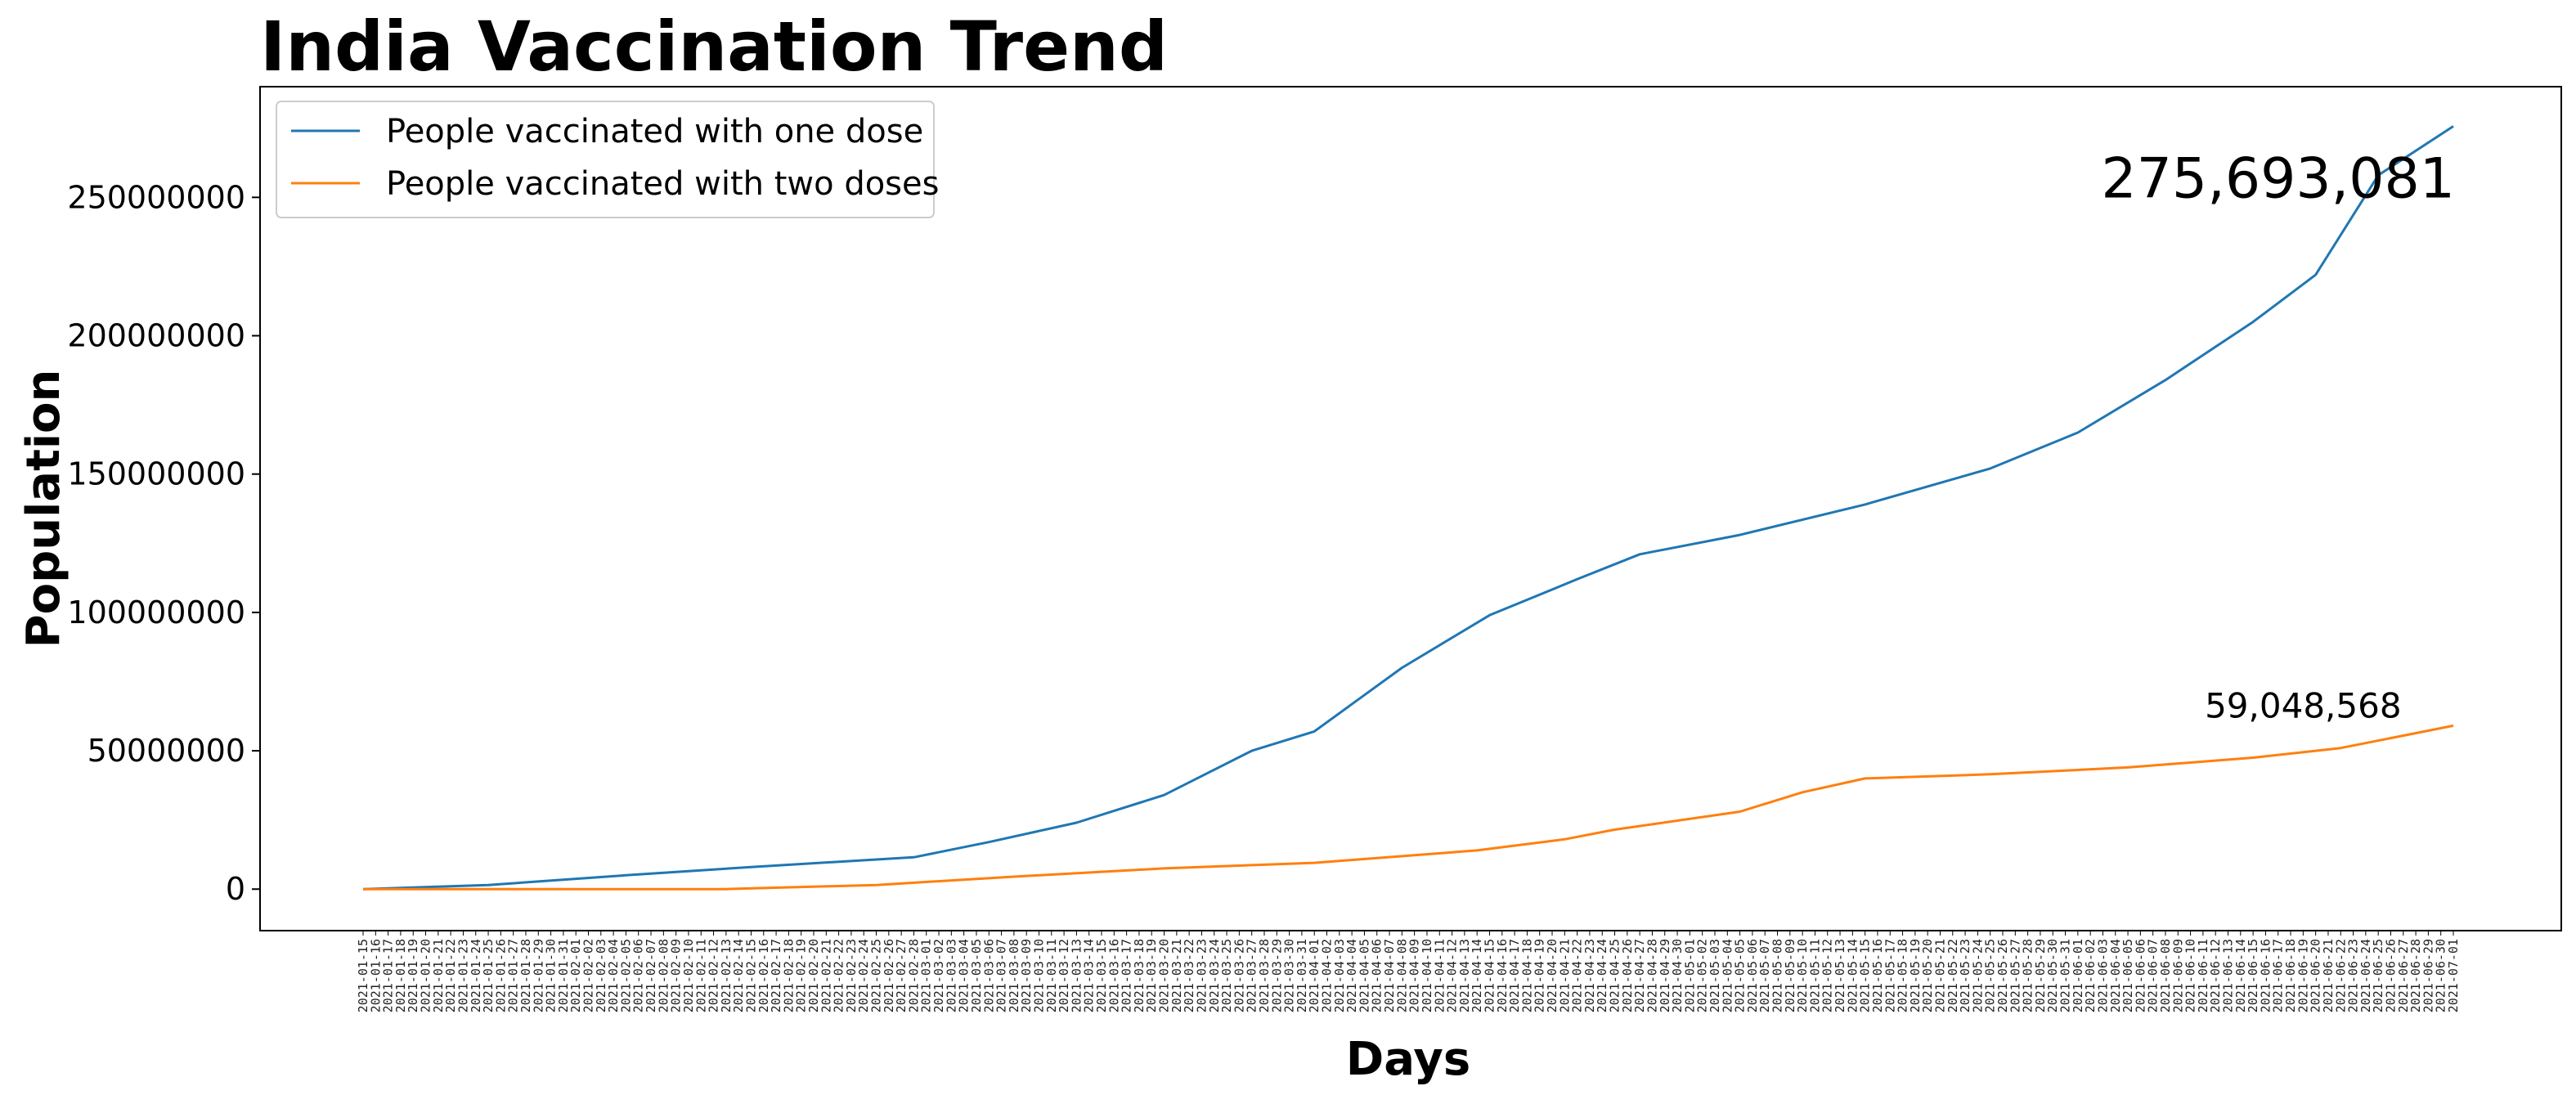 The height and width of the screenshot is (1104, 2576). What do you see at coordinates (166, 751) in the screenshot?
I see `y-tick-label: 50000000` at bounding box center [166, 751].